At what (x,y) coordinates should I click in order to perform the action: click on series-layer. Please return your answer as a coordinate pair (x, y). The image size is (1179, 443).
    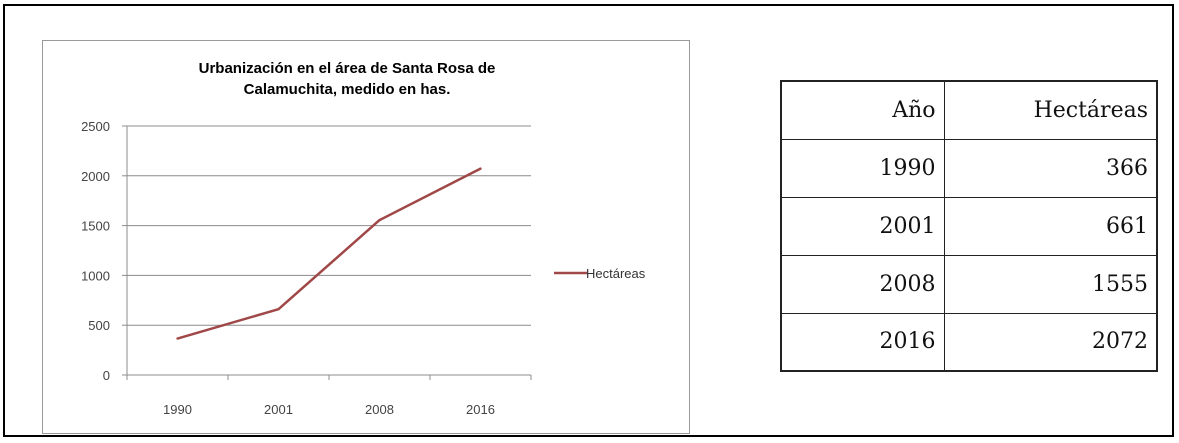
    Looking at the image, I should click on (329, 253).